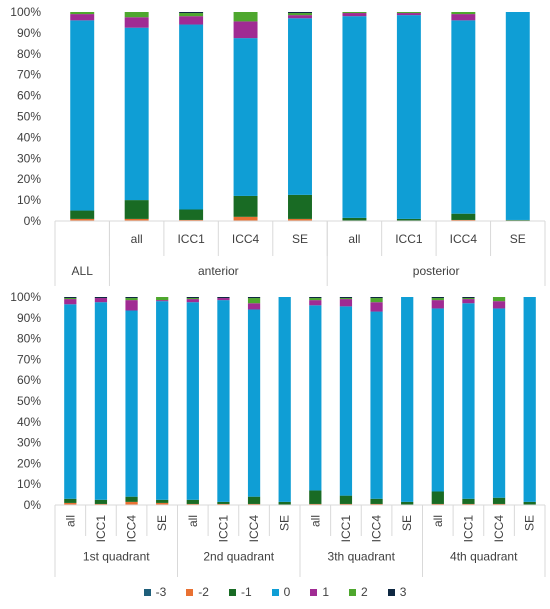  What do you see at coordinates (364, 592) in the screenshot?
I see `legend-label: 2` at bounding box center [364, 592].